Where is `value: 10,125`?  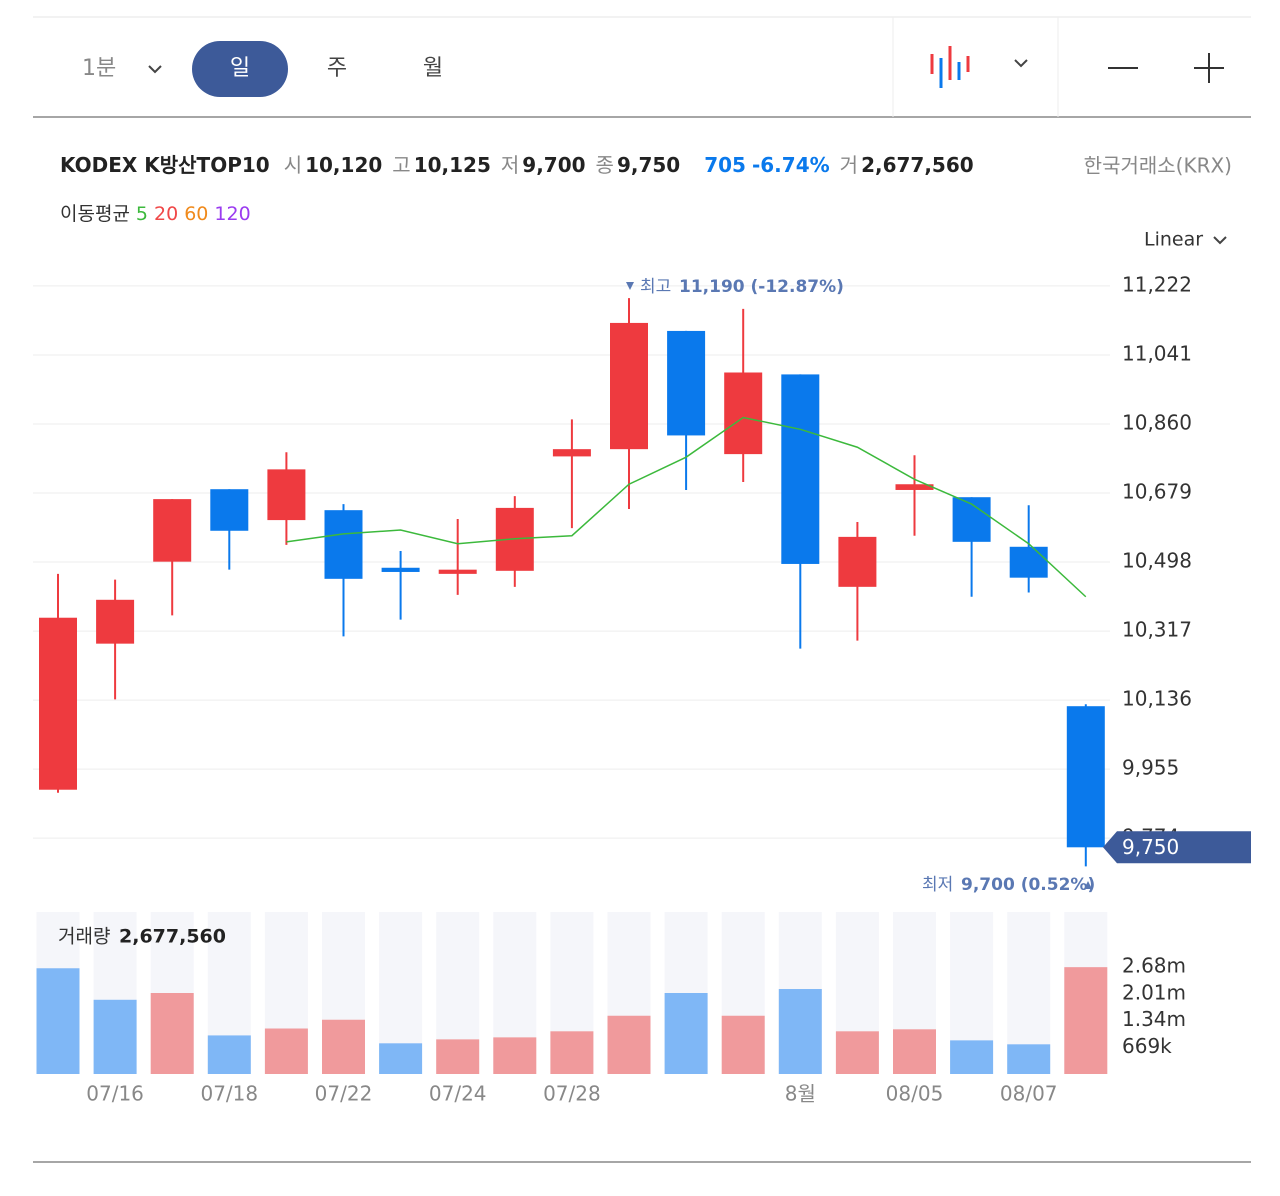 value: 10,125 is located at coordinates (452, 165).